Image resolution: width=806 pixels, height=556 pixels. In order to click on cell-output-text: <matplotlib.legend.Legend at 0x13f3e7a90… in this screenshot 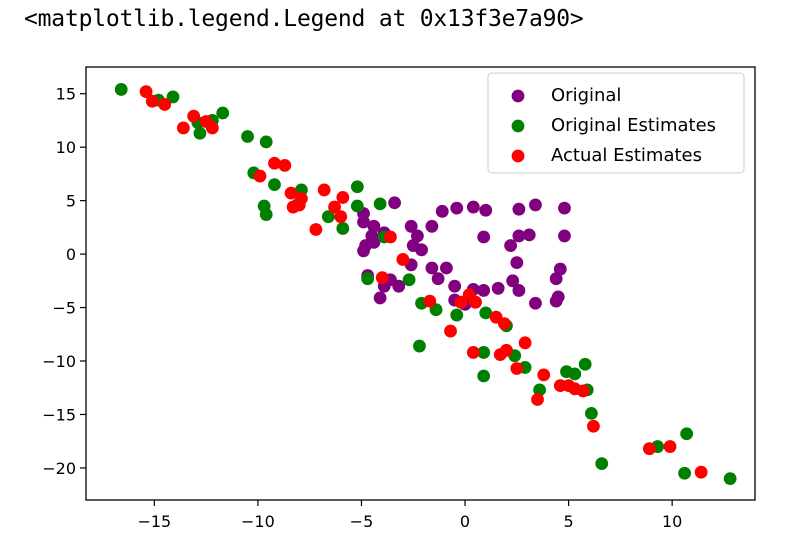, I will do `click(304, 19)`.